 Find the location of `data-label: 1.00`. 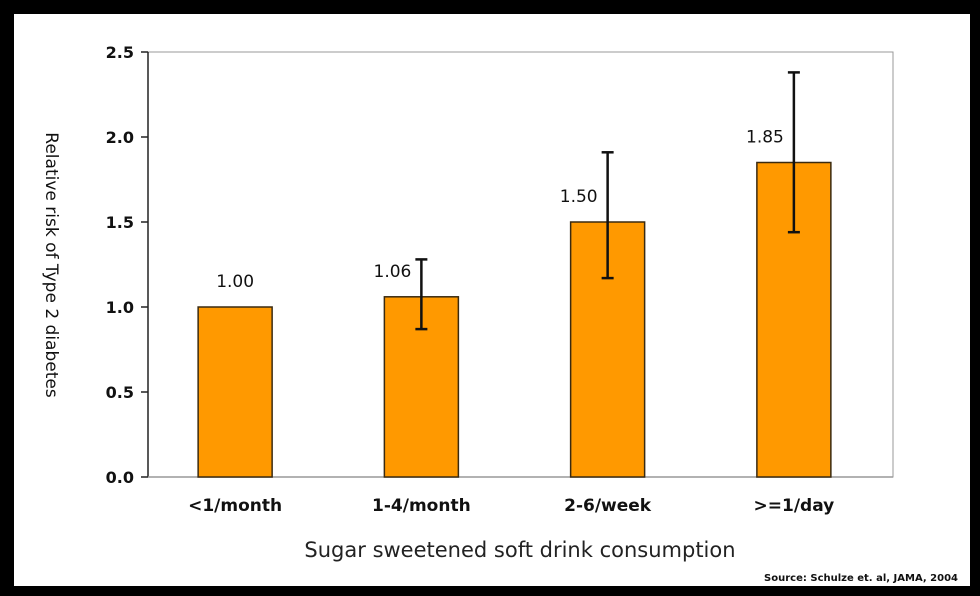

data-label: 1.00 is located at coordinates (235, 282).